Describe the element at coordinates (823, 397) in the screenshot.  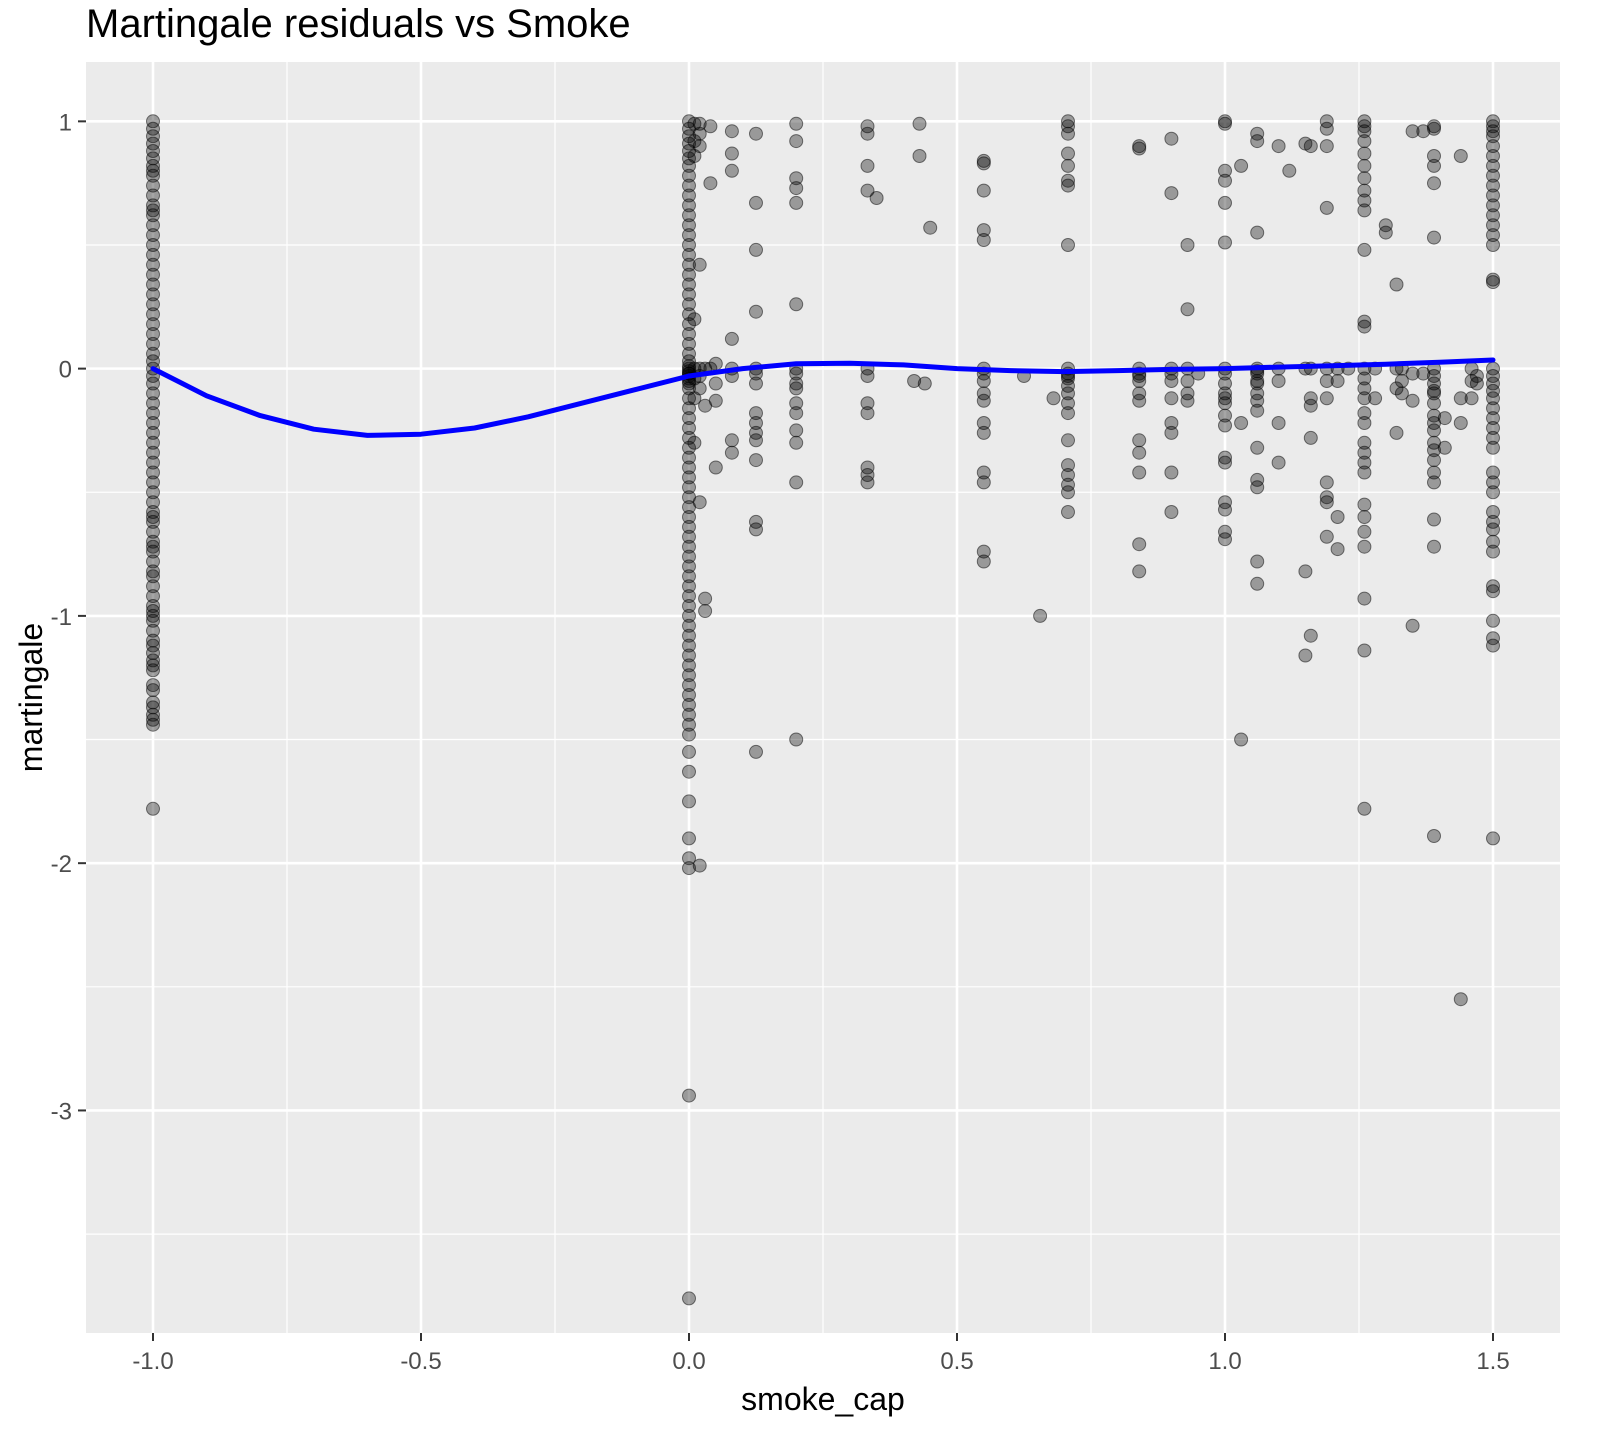
I see `smooth-curve` at that location.